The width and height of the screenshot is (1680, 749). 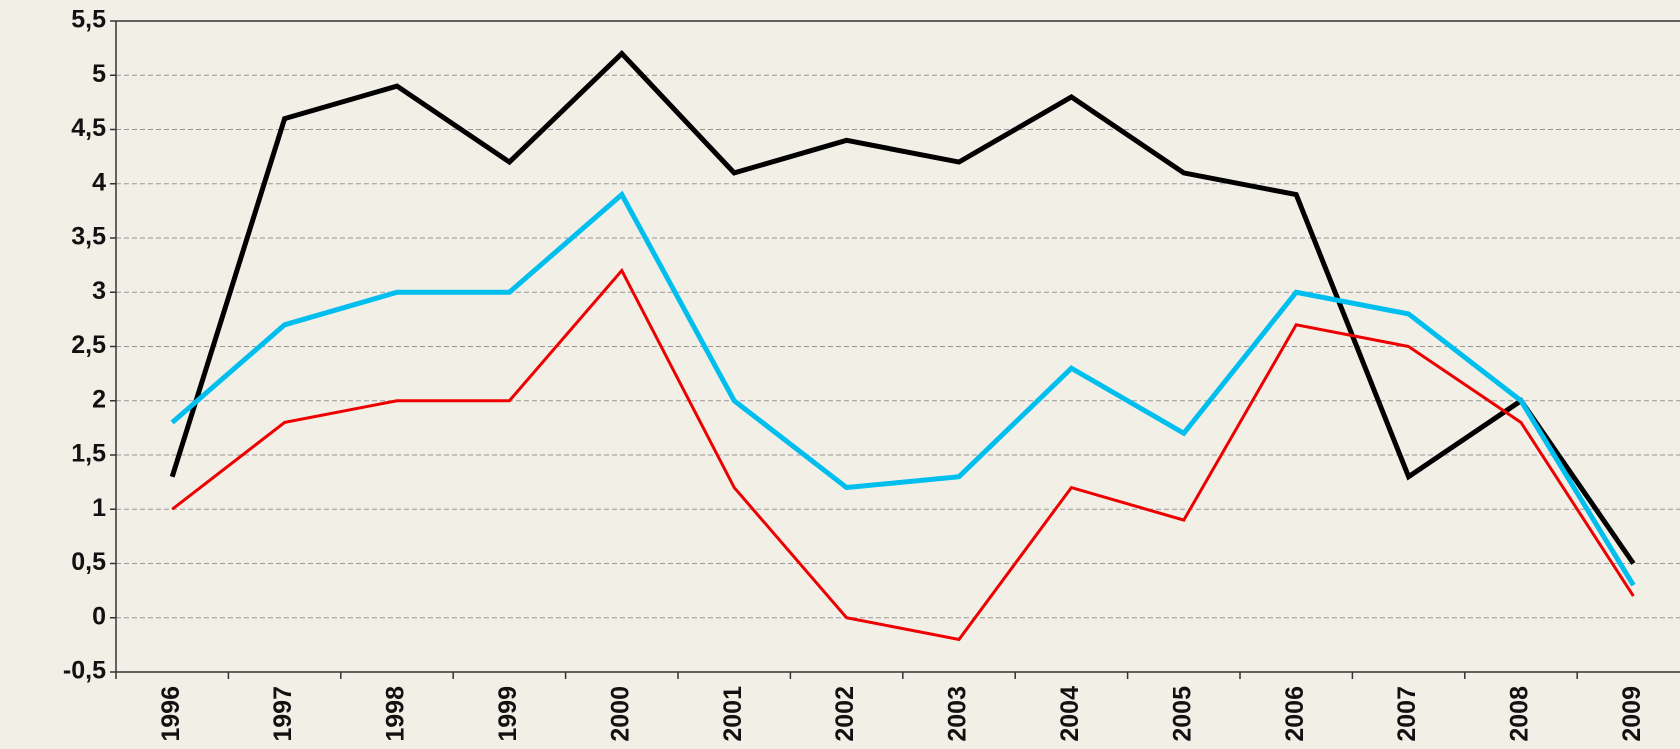 What do you see at coordinates (1407, 714) in the screenshot?
I see `x-tick-label: 2007` at bounding box center [1407, 714].